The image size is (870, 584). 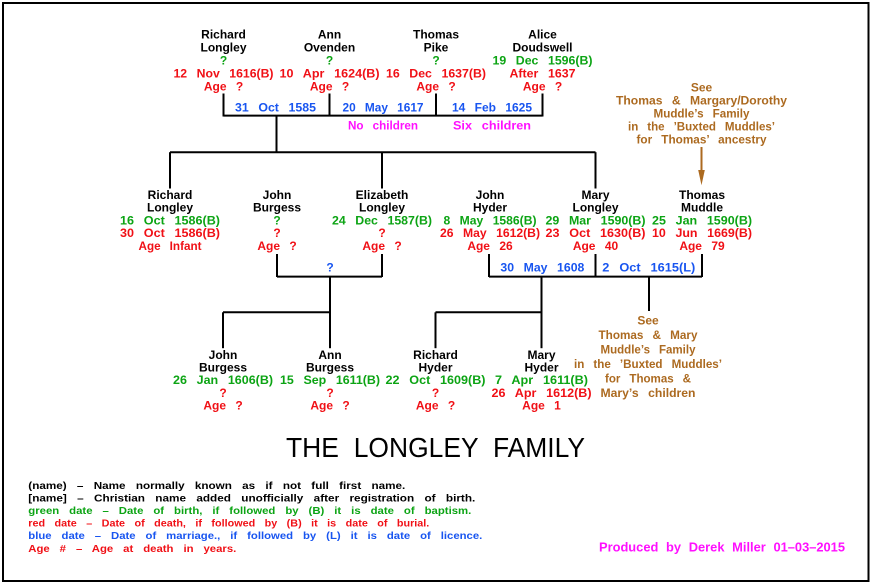 I want to click on svg-text: 26 Jan 1606(B), so click(x=223, y=380).